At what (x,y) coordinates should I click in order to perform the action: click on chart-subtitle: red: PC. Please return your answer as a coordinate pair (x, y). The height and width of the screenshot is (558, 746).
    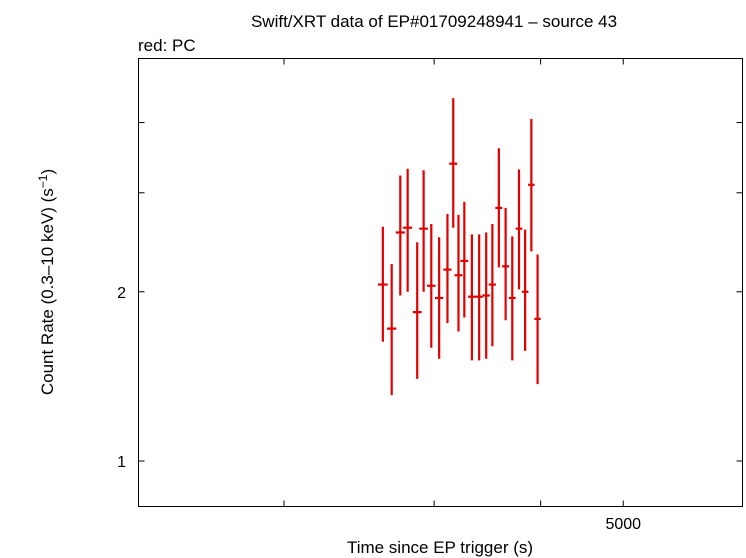
    Looking at the image, I should click on (167, 45).